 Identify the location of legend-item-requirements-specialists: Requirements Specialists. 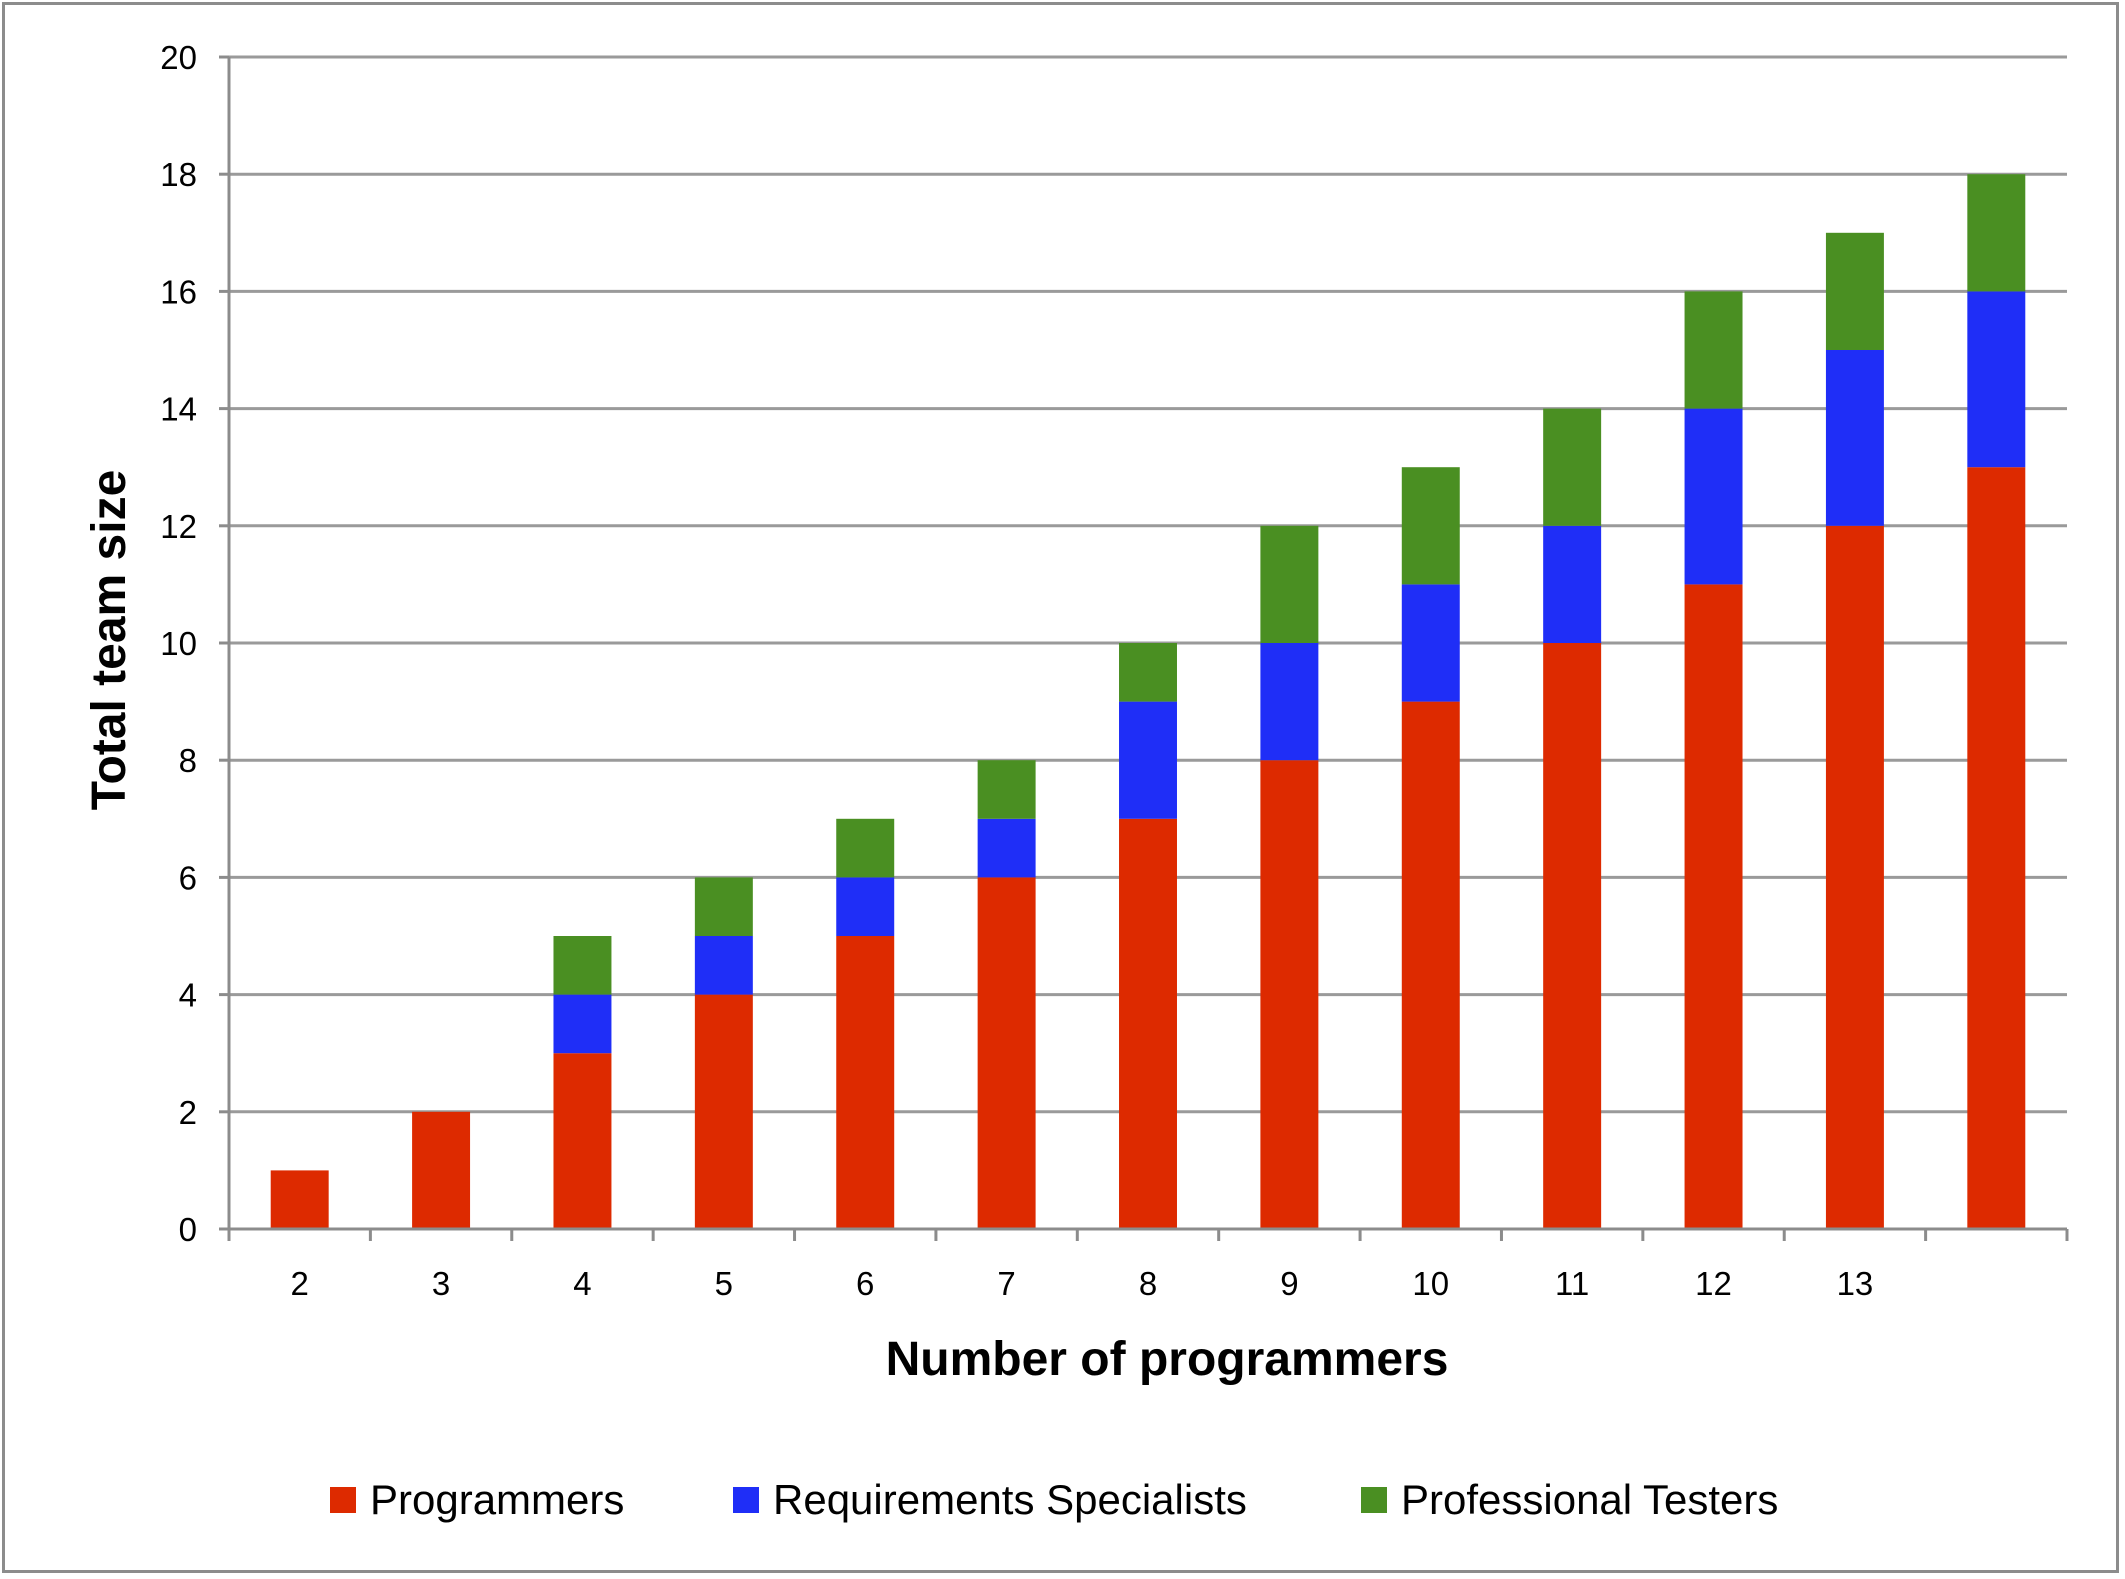
(990, 1500).